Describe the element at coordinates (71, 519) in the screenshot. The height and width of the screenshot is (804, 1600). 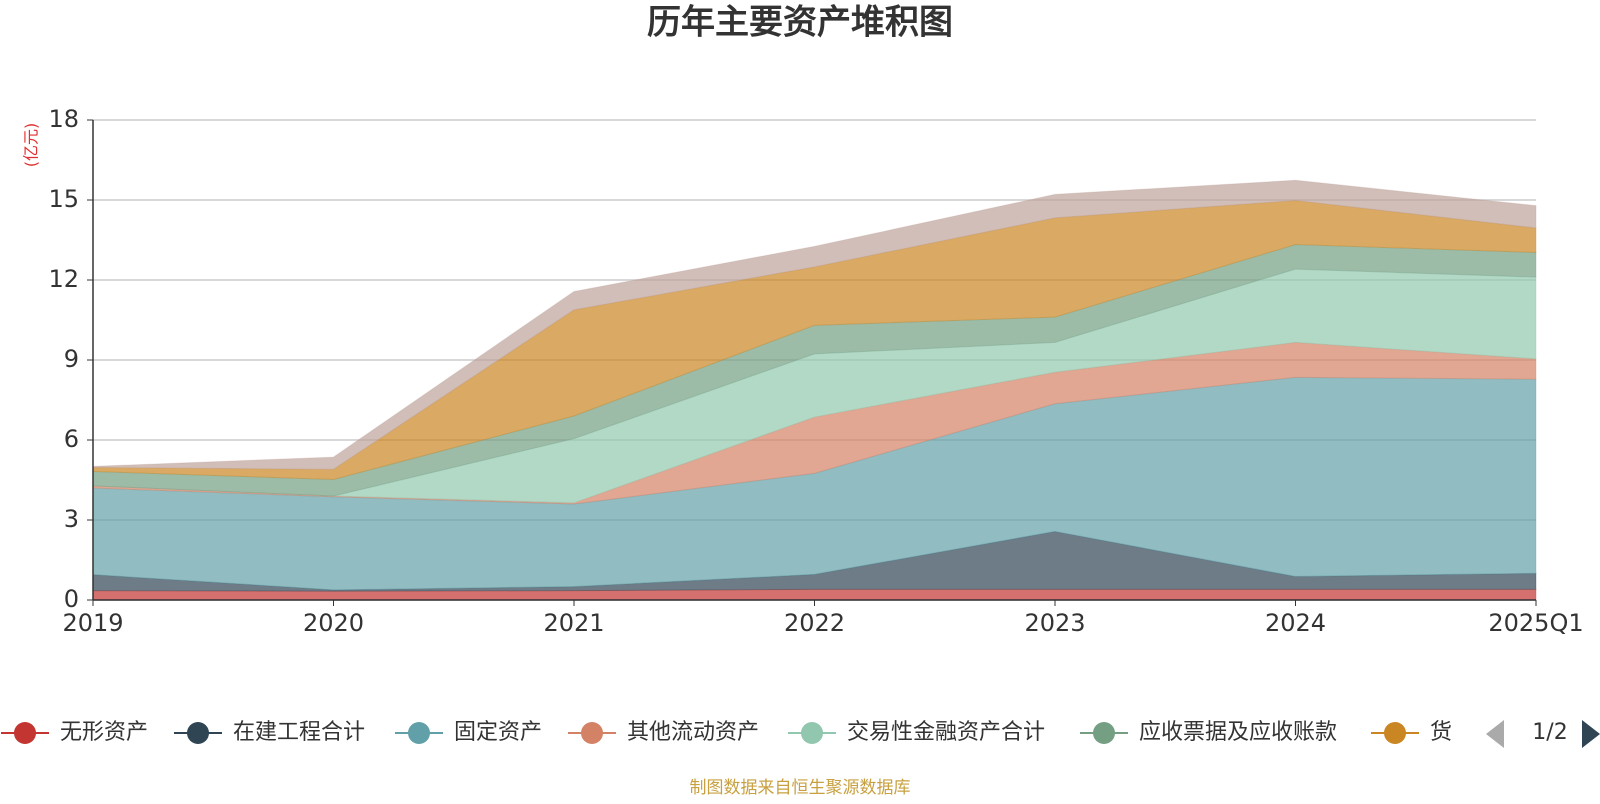
I see `y-tick-label: 3` at that location.